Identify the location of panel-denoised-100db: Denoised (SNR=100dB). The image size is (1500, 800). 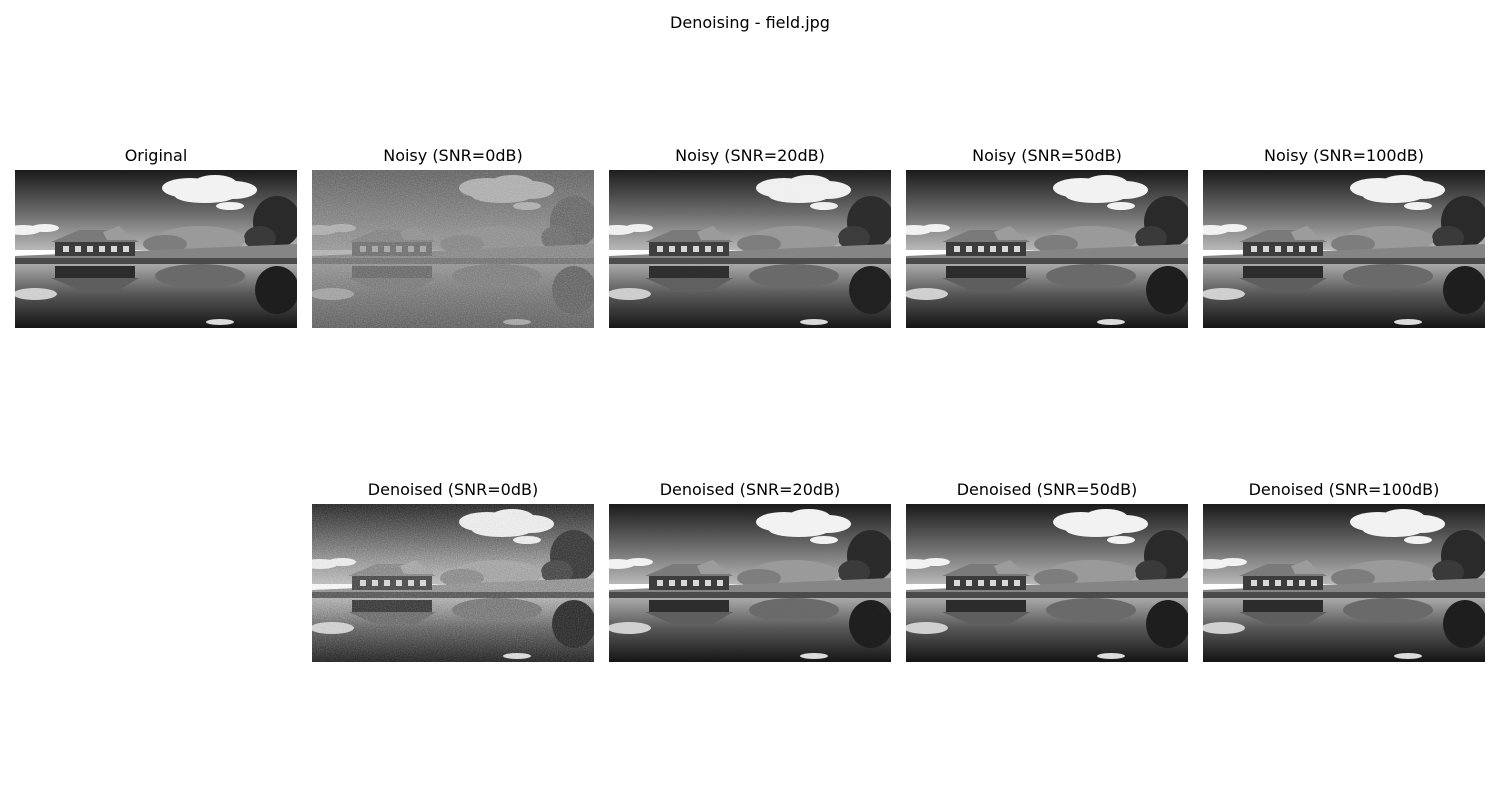
(1344, 571).